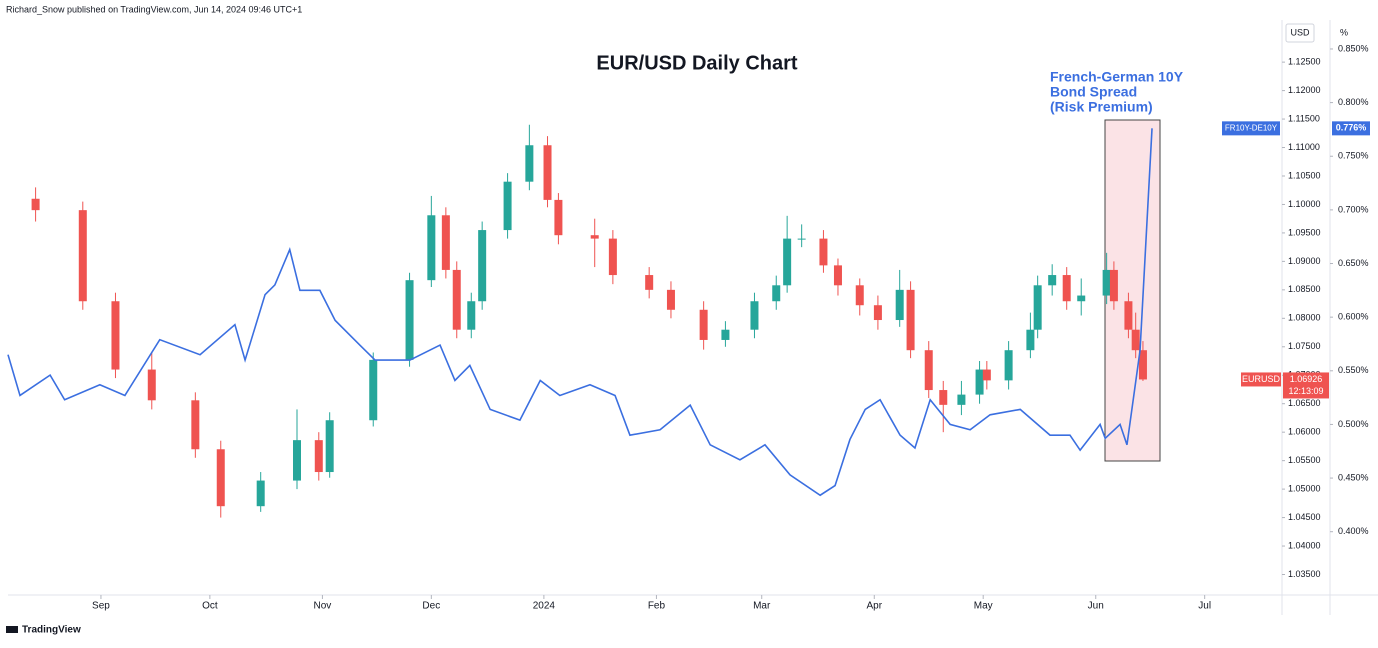  I want to click on y-tick-label: 1.07500, so click(1304, 346).